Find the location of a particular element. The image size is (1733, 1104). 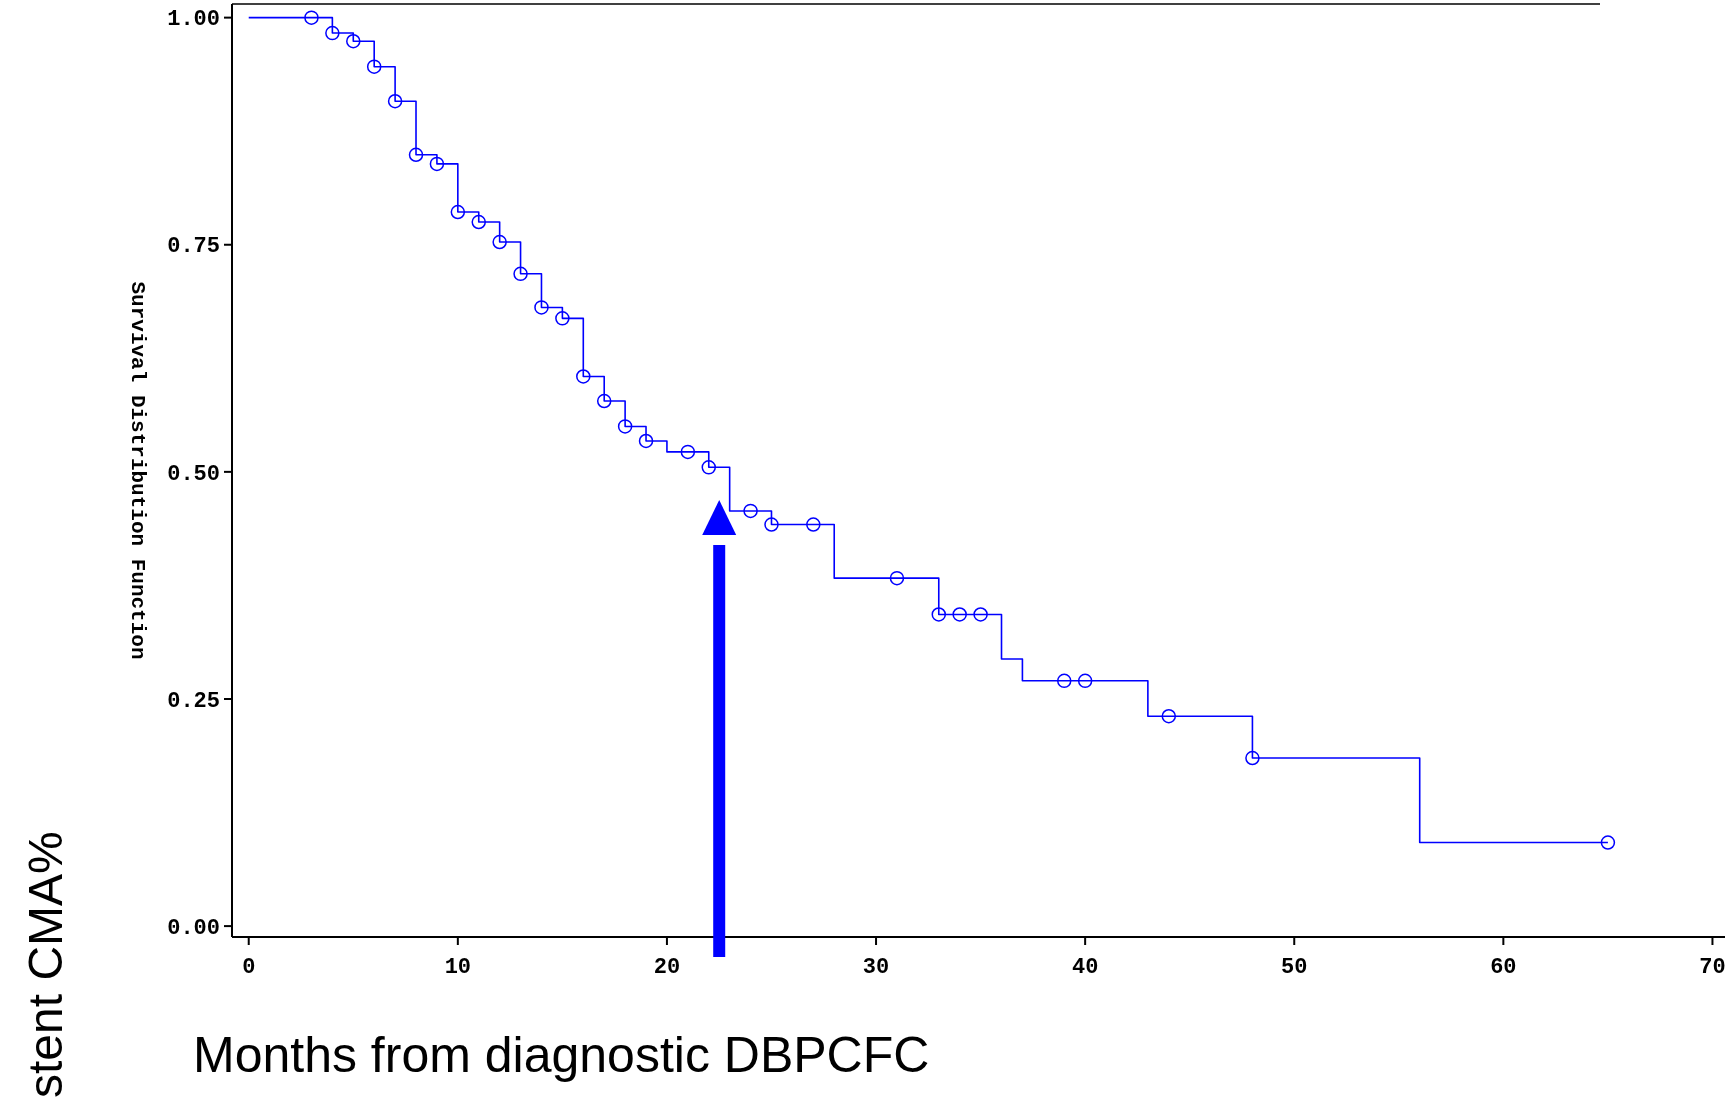

y-tick-label: 0.50 is located at coordinates (193, 474).